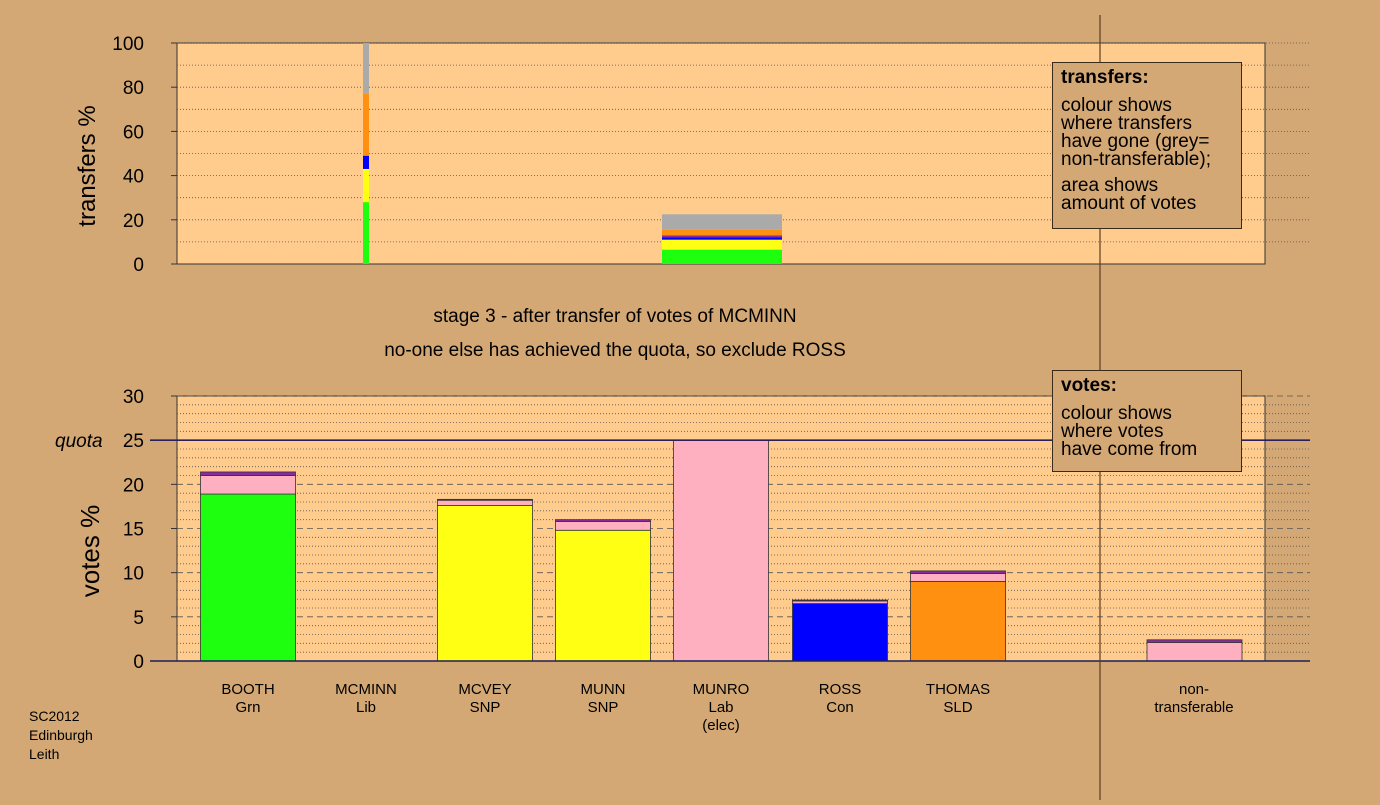 This screenshot has width=1380, height=805. I want to click on transfers-legend-line: non-transferable);, so click(1136, 159).